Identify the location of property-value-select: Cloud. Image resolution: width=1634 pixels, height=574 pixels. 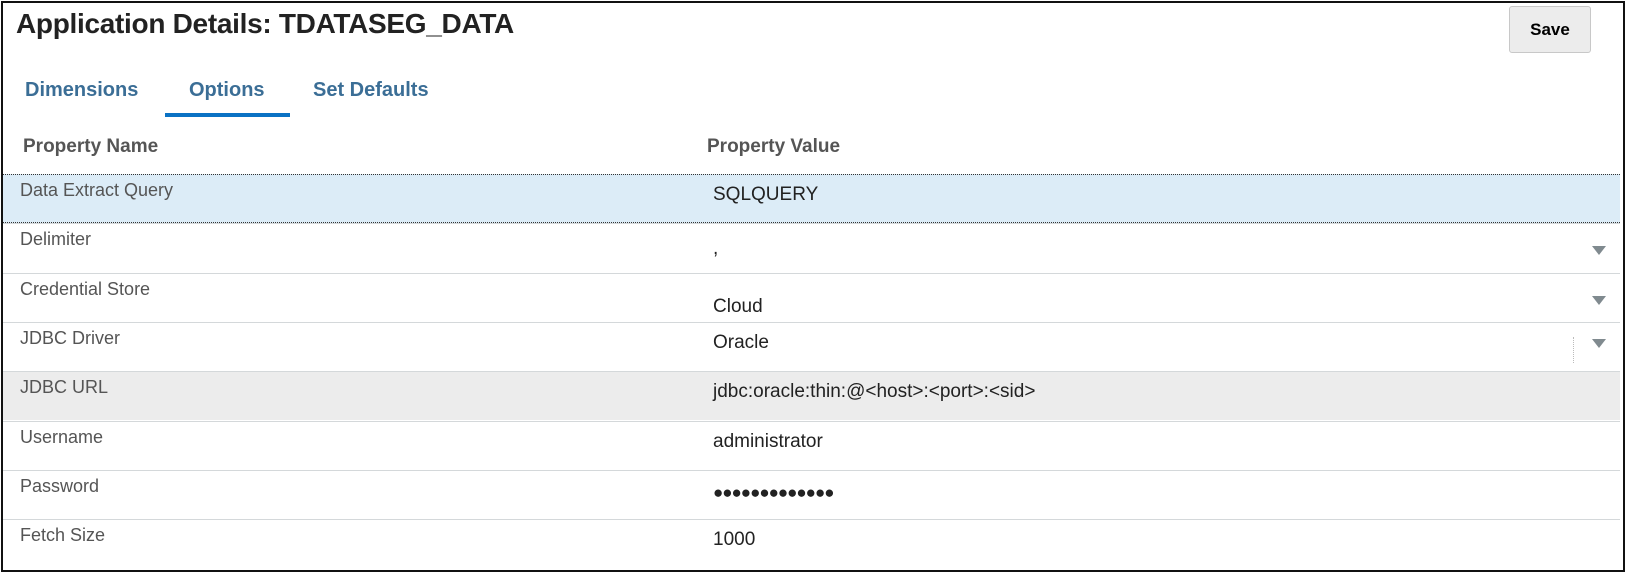
(738, 306).